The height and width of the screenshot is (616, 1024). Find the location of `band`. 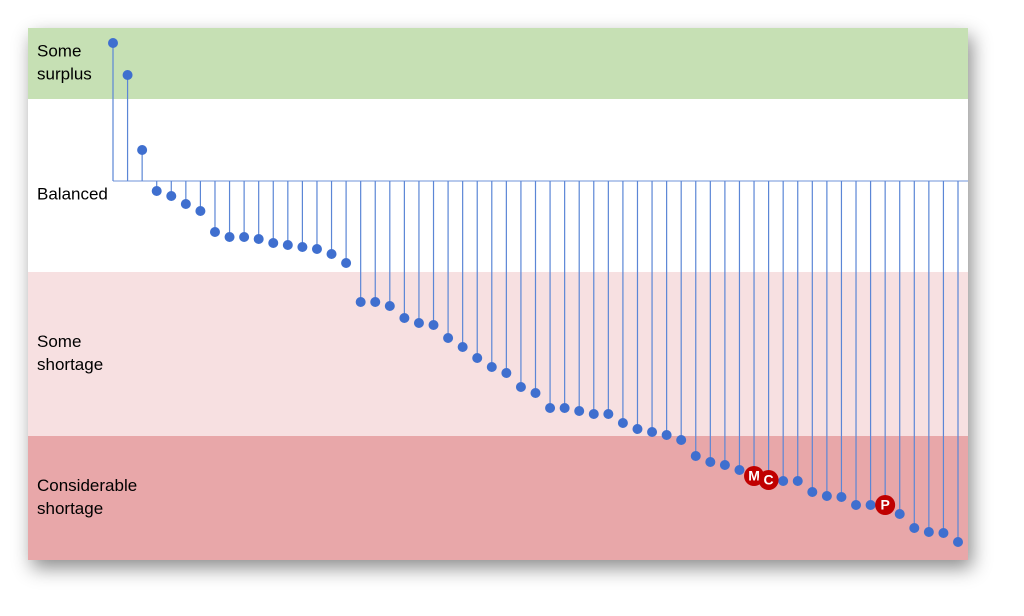

band is located at coordinates (498, 63).